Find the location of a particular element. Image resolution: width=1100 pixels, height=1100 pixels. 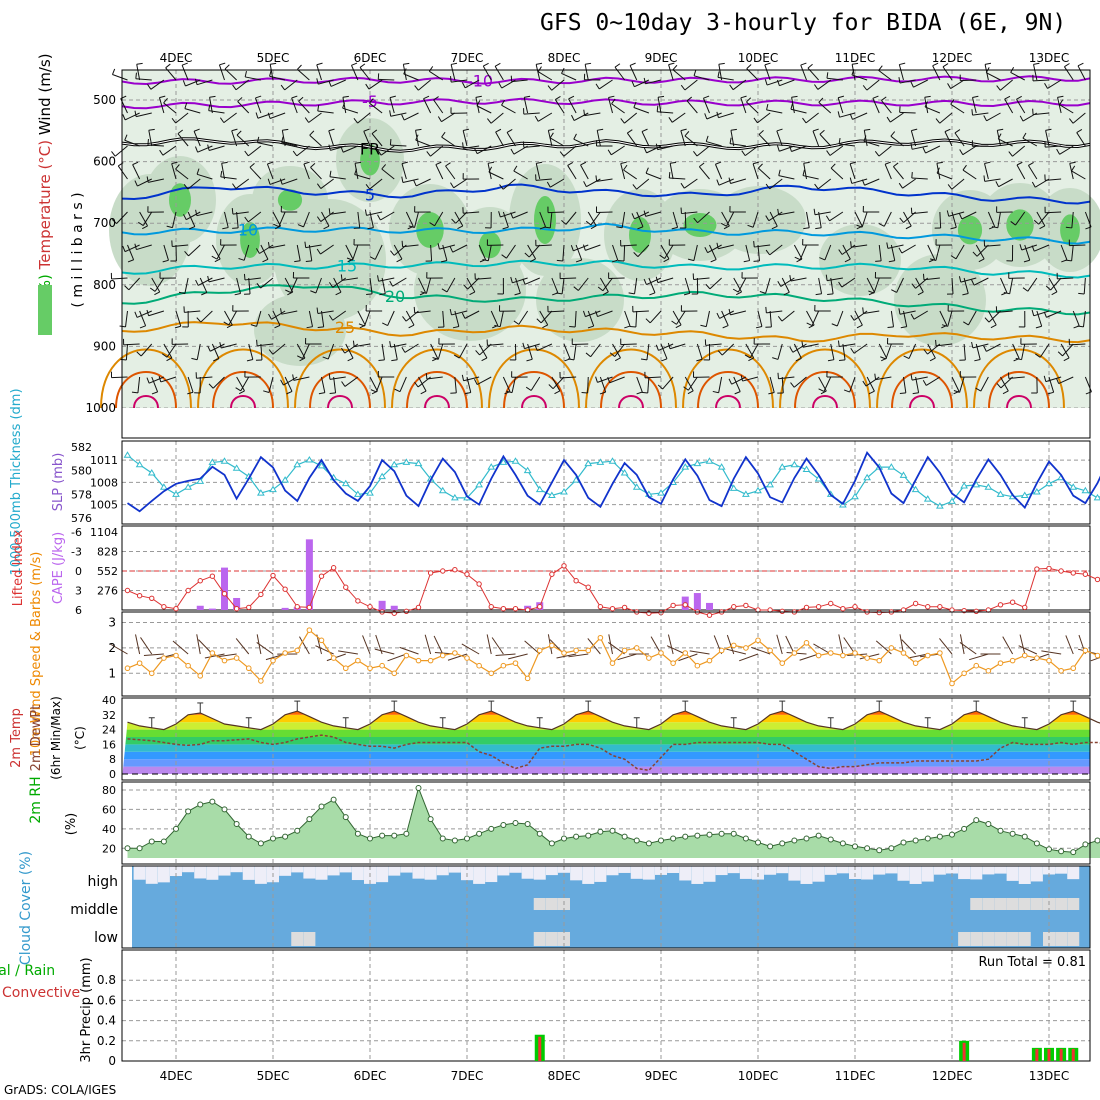

pressure-tick-label: 700 is located at coordinates (104, 223).